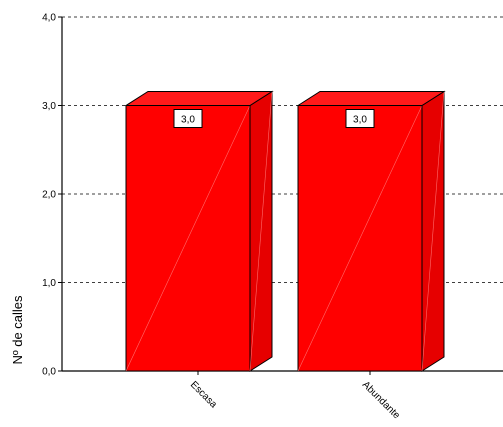 Image resolution: width=503 pixels, height=427 pixels. What do you see at coordinates (49, 372) in the screenshot?
I see `y-tick-label: 0,0` at bounding box center [49, 372].